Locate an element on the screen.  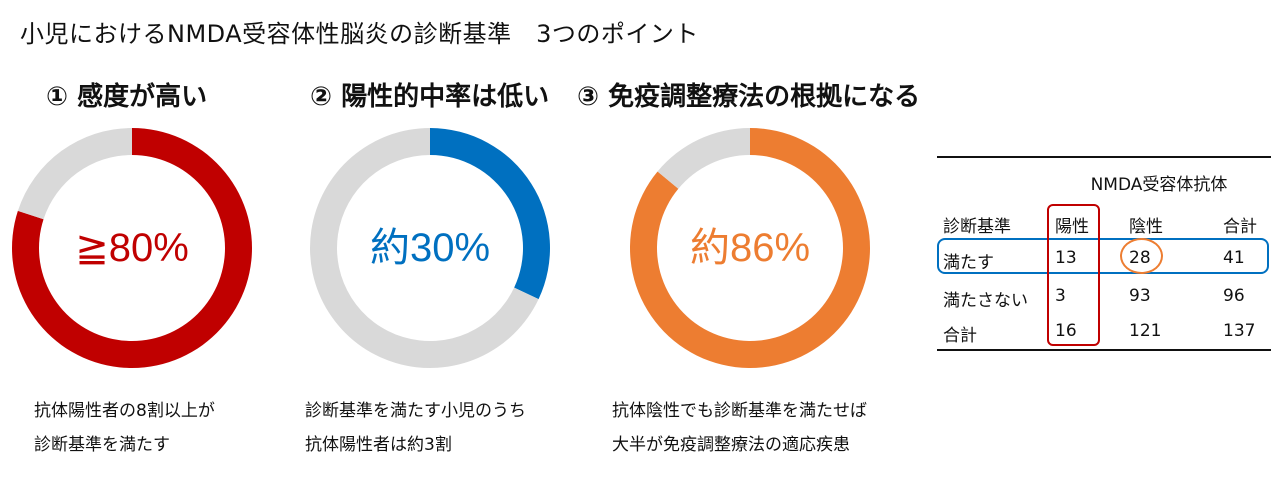
table-row-header: 診断基準 is located at coordinates (977, 227).